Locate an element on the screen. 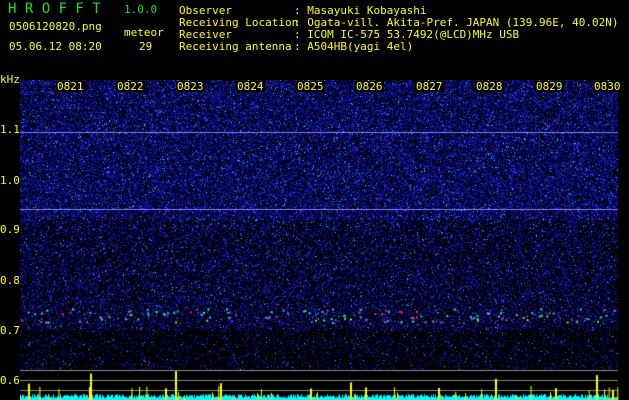 This screenshot has height=400, width=629. time-label: 0824 is located at coordinates (250, 86).